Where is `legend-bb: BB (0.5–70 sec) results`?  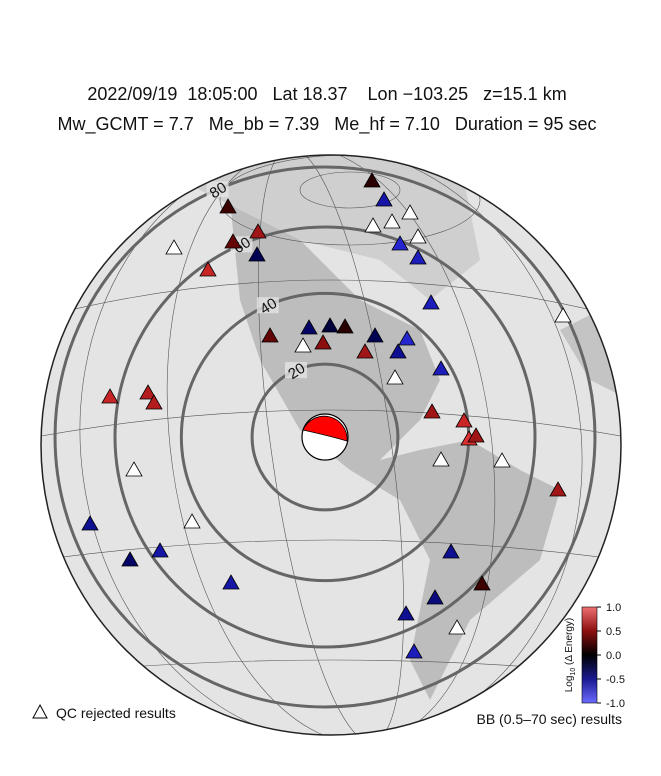 legend-bb: BB (0.5–70 sec) results is located at coordinates (549, 719).